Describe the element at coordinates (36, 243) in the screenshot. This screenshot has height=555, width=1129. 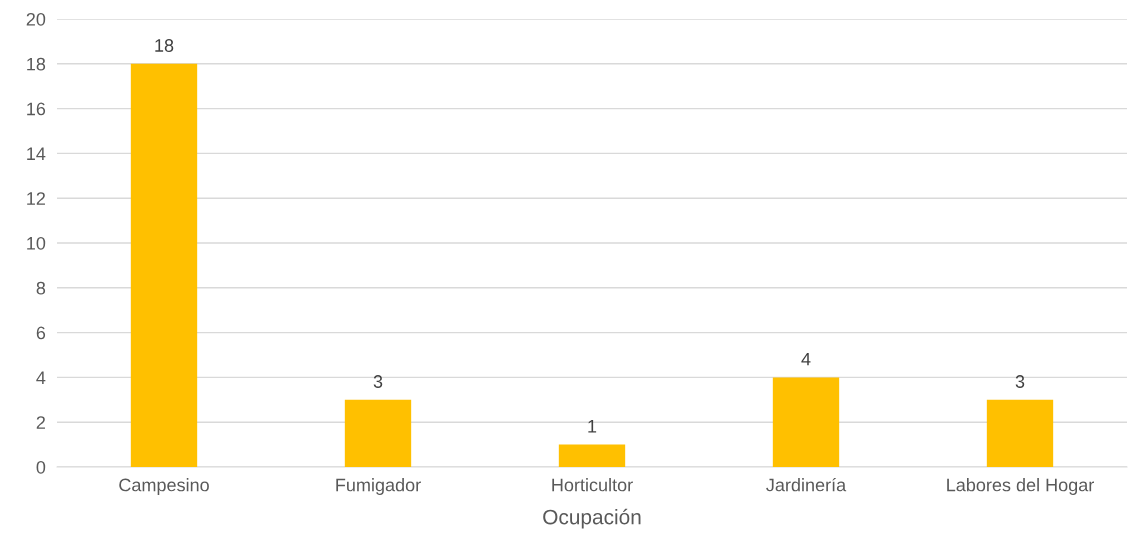
I see `y-tick-label: 10` at that location.